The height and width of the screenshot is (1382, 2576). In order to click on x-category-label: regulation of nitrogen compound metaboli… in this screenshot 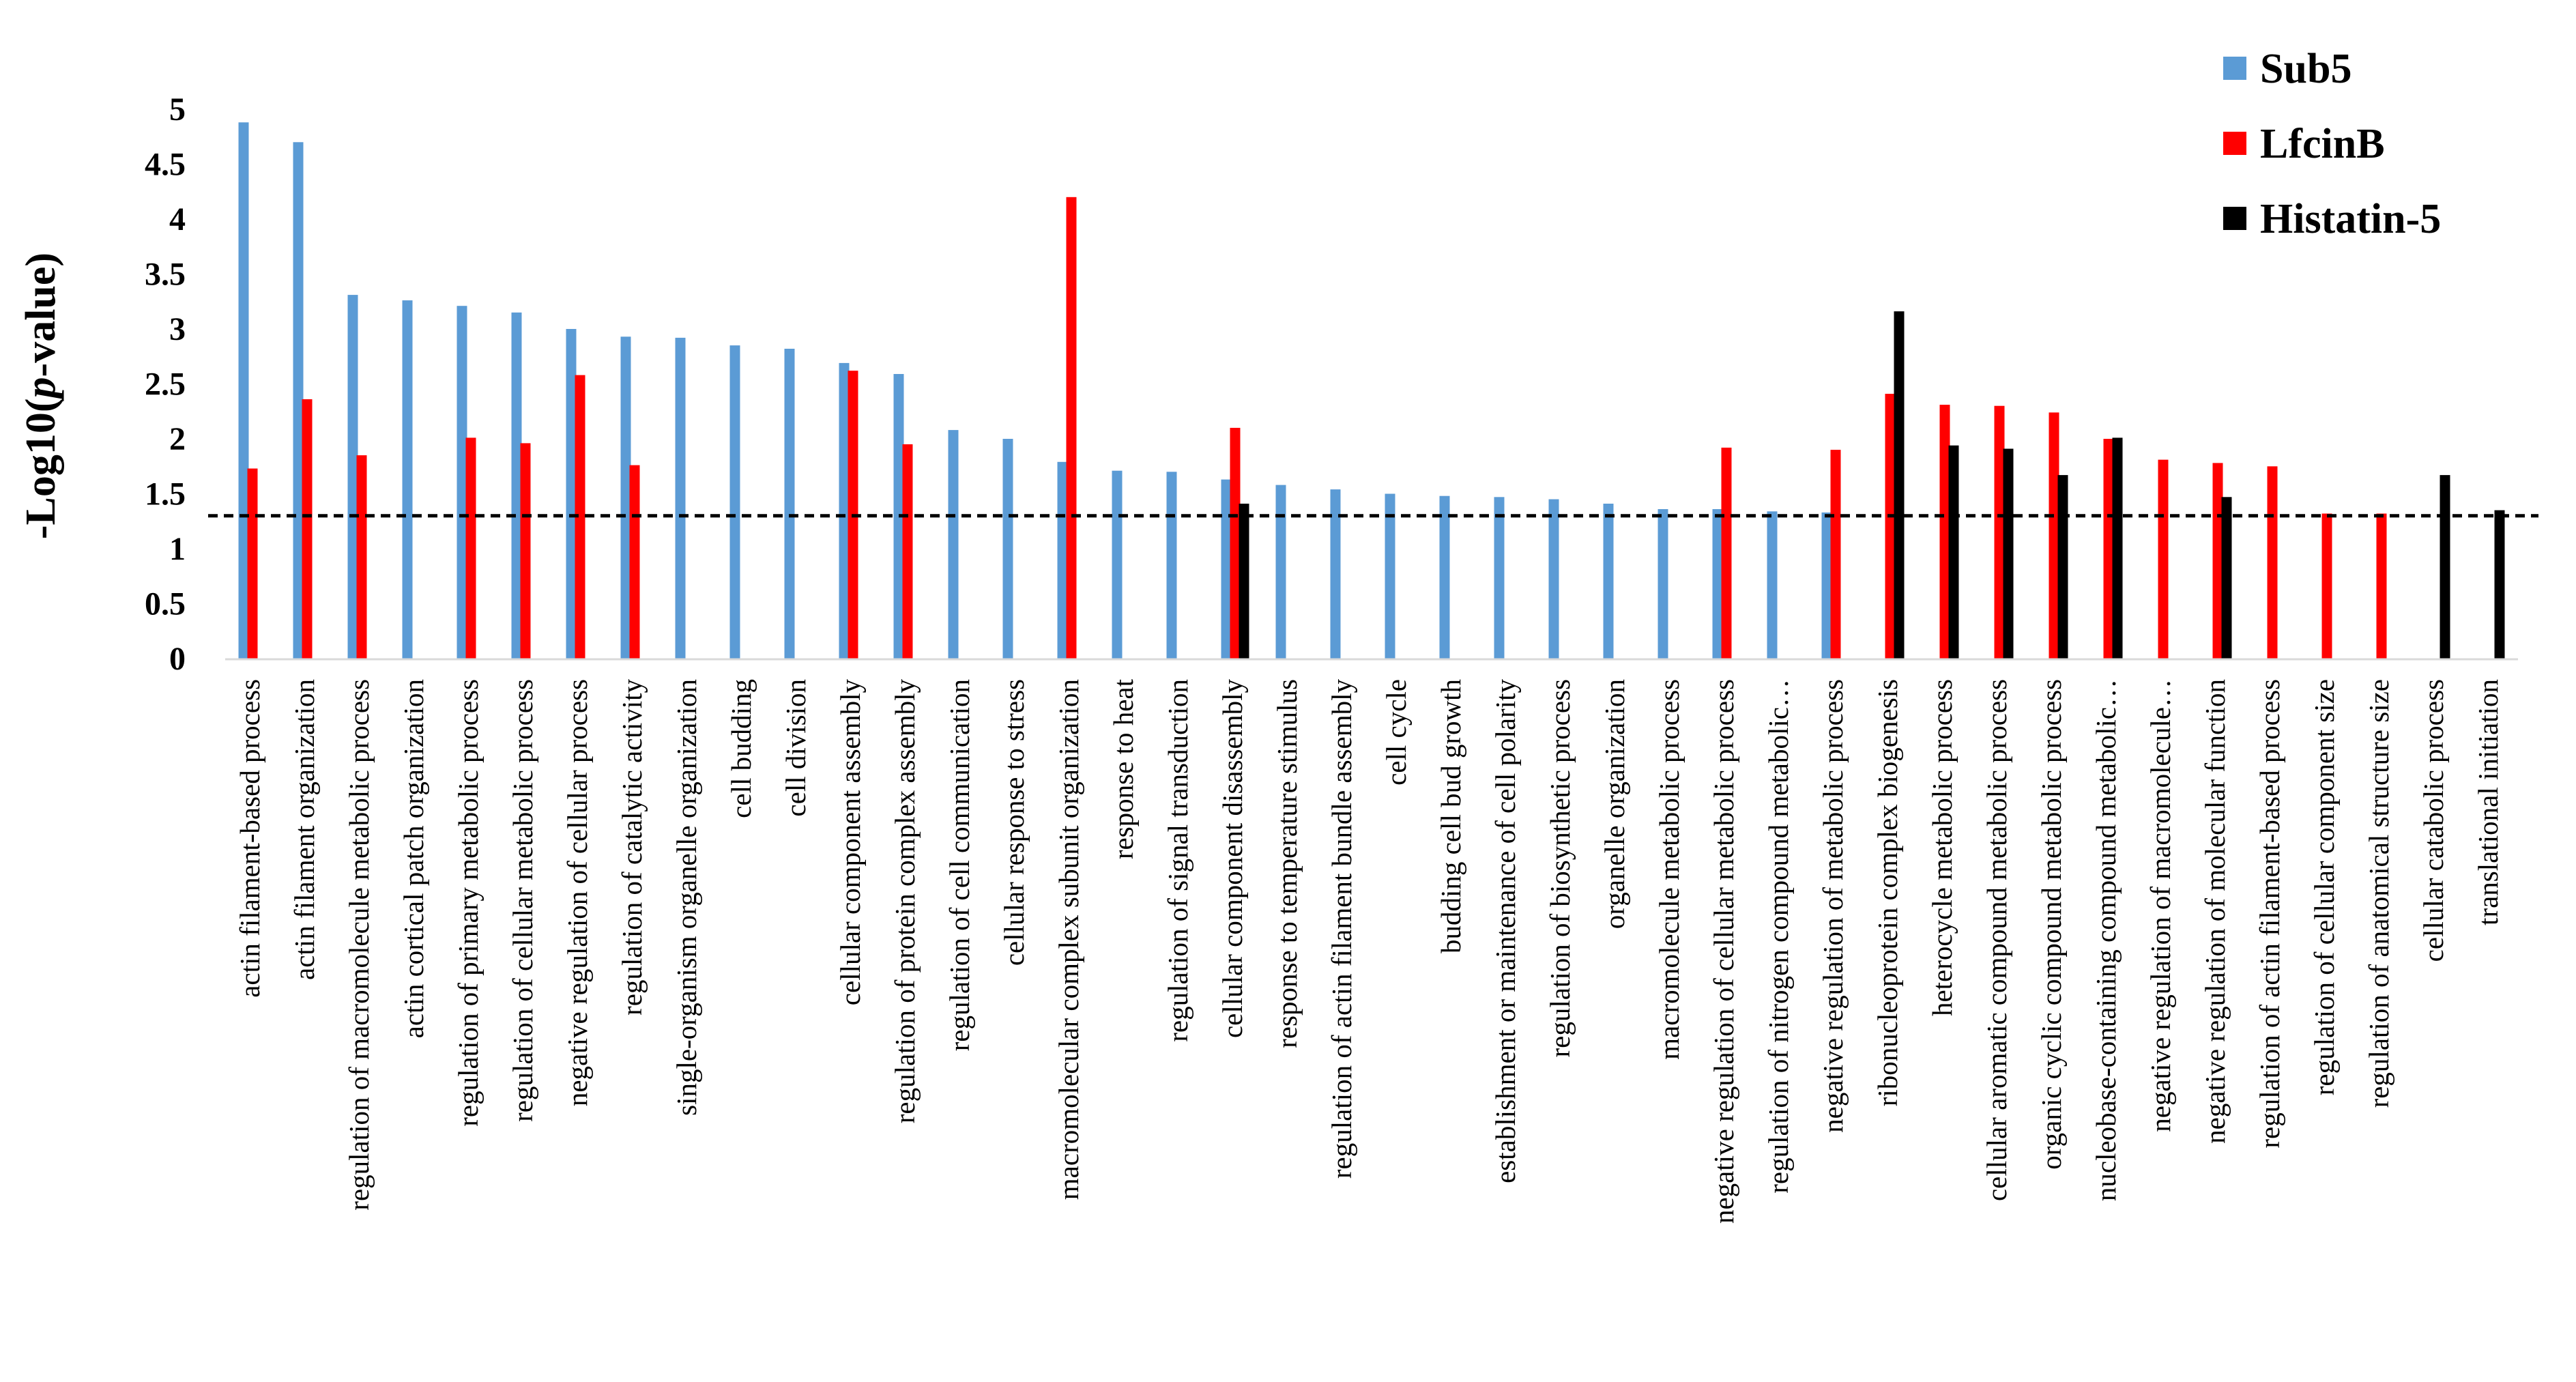, I will do `click(1778, 937)`.